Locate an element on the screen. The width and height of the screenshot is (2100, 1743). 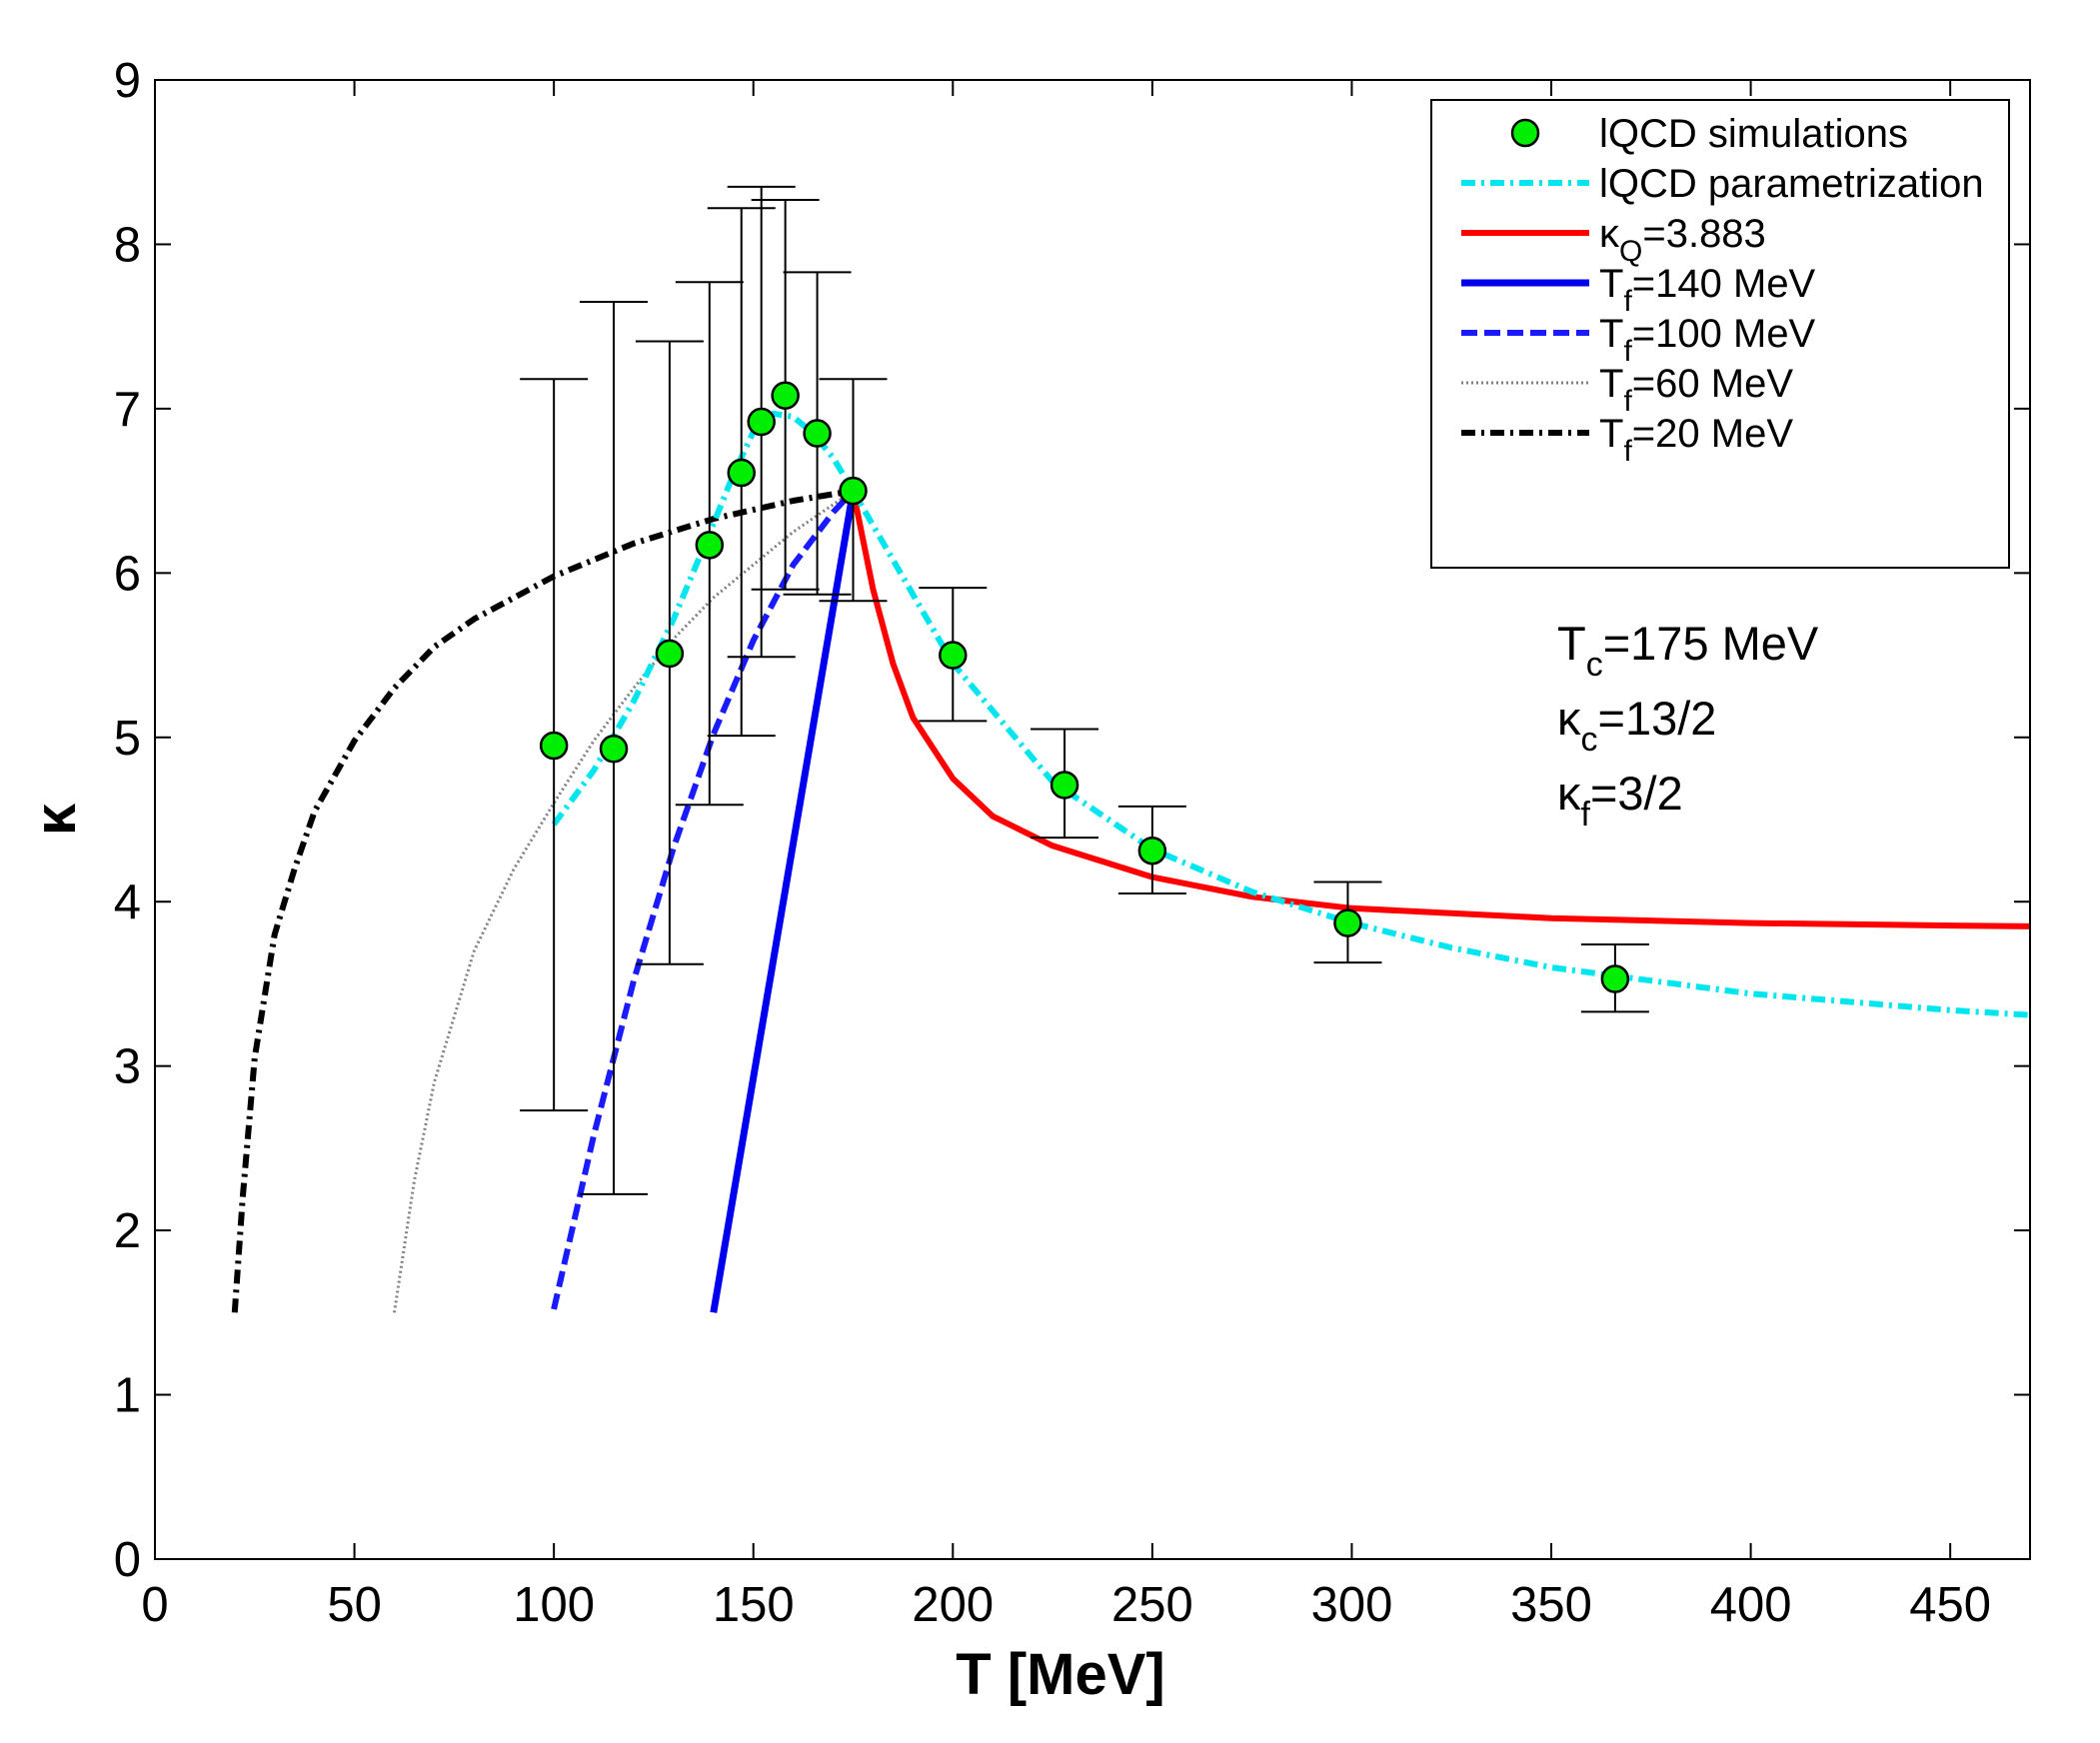
legend-label-tf100: Tf=100 MeV is located at coordinates (1707, 340).